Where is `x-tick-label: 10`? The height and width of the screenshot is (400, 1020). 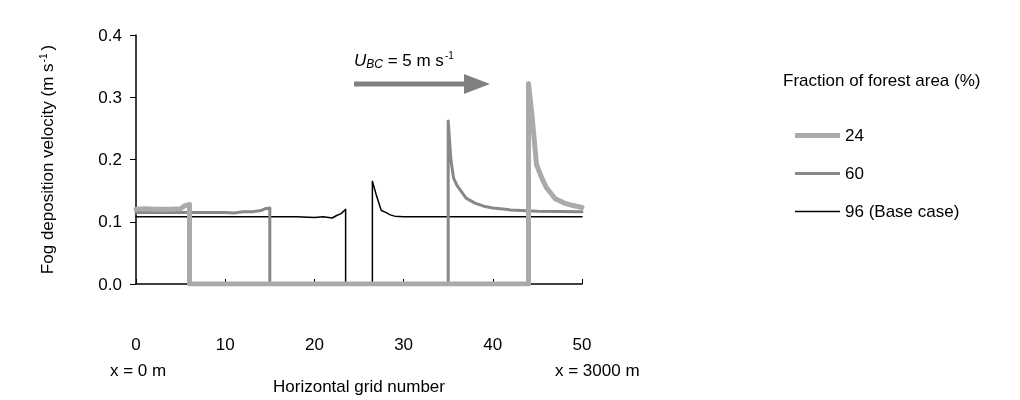
x-tick-label: 10 is located at coordinates (225, 344).